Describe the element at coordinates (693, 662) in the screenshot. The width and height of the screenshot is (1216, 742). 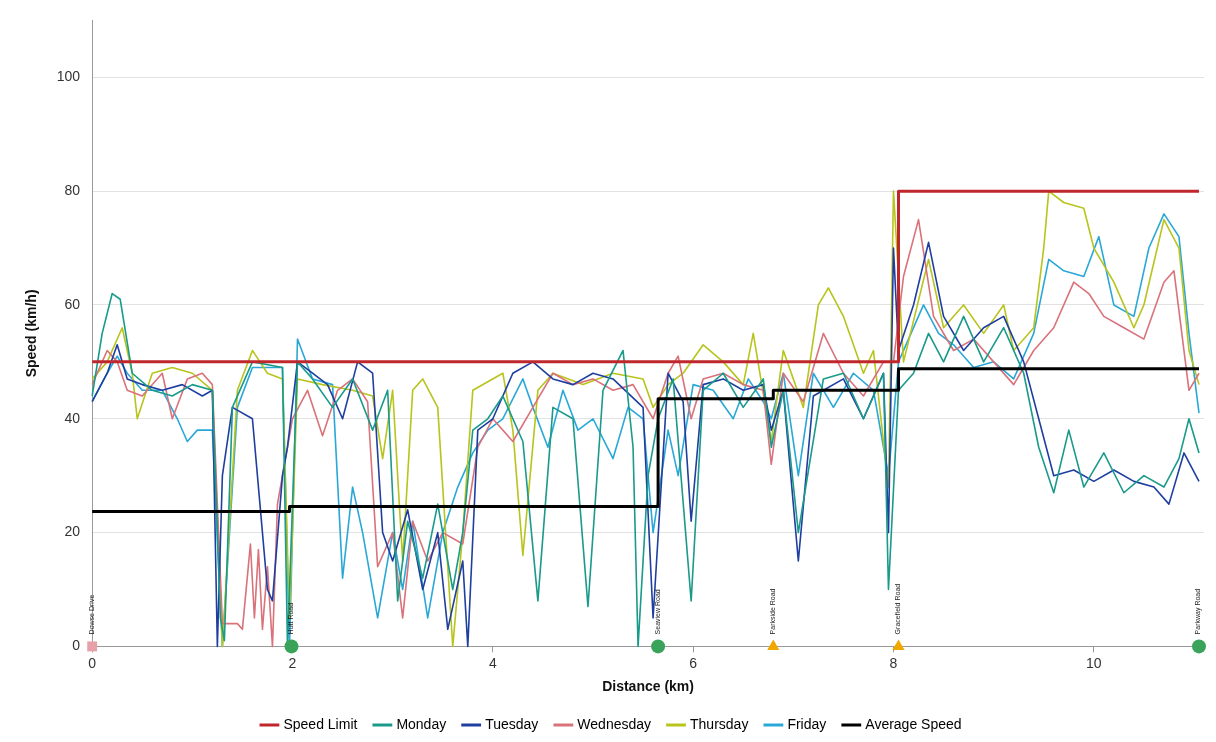
I see `x-tick-label: 6` at that location.